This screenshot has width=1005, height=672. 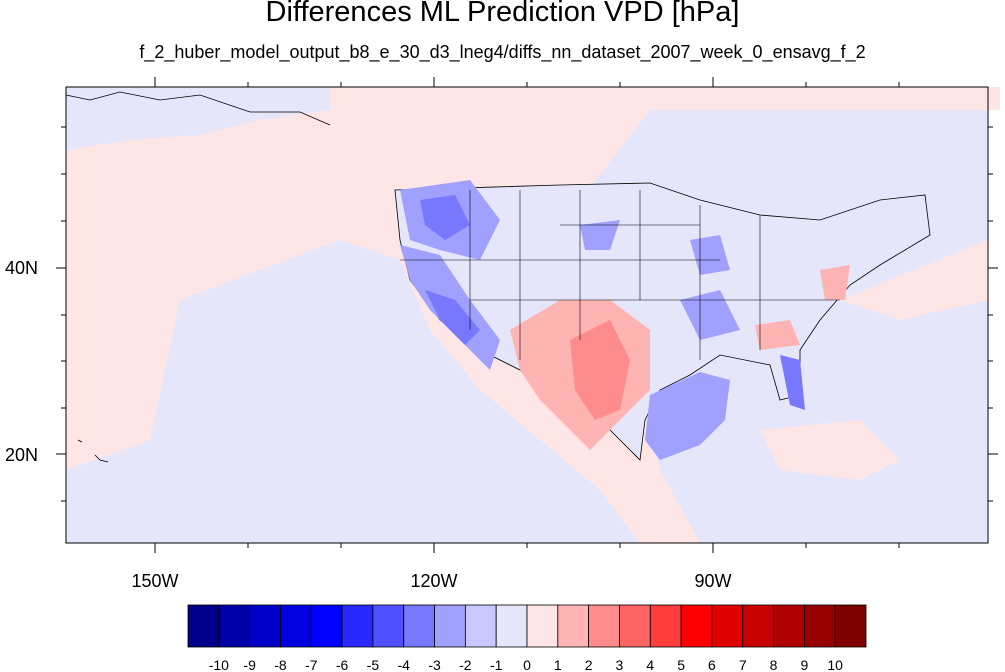 What do you see at coordinates (777, 335) in the screenshot?
I see `southeast-red` at bounding box center [777, 335].